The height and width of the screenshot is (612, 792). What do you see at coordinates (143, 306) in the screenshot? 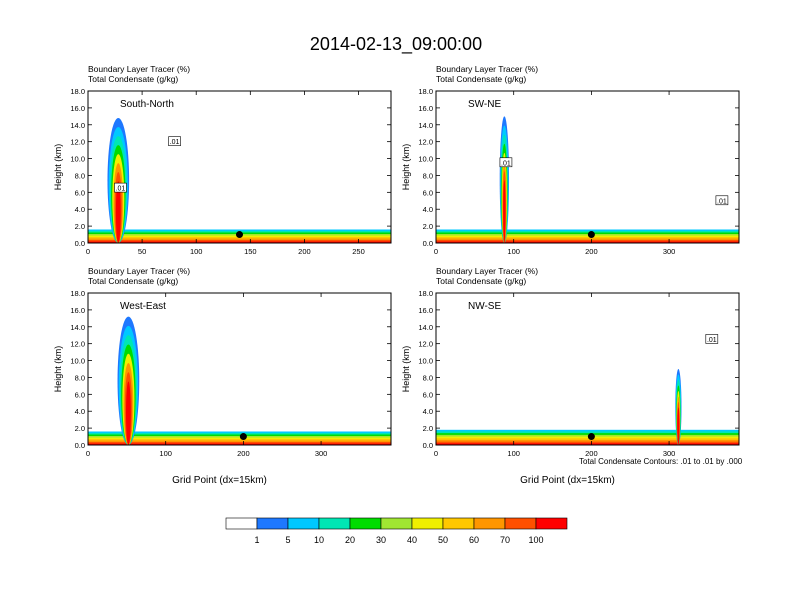
I see `panel-name: West-East` at bounding box center [143, 306].